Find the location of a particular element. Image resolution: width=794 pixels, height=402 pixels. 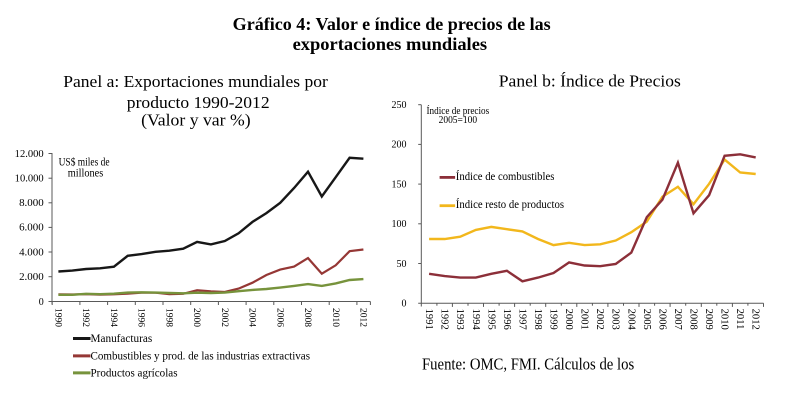

svg-text: 250 is located at coordinates (399, 105).